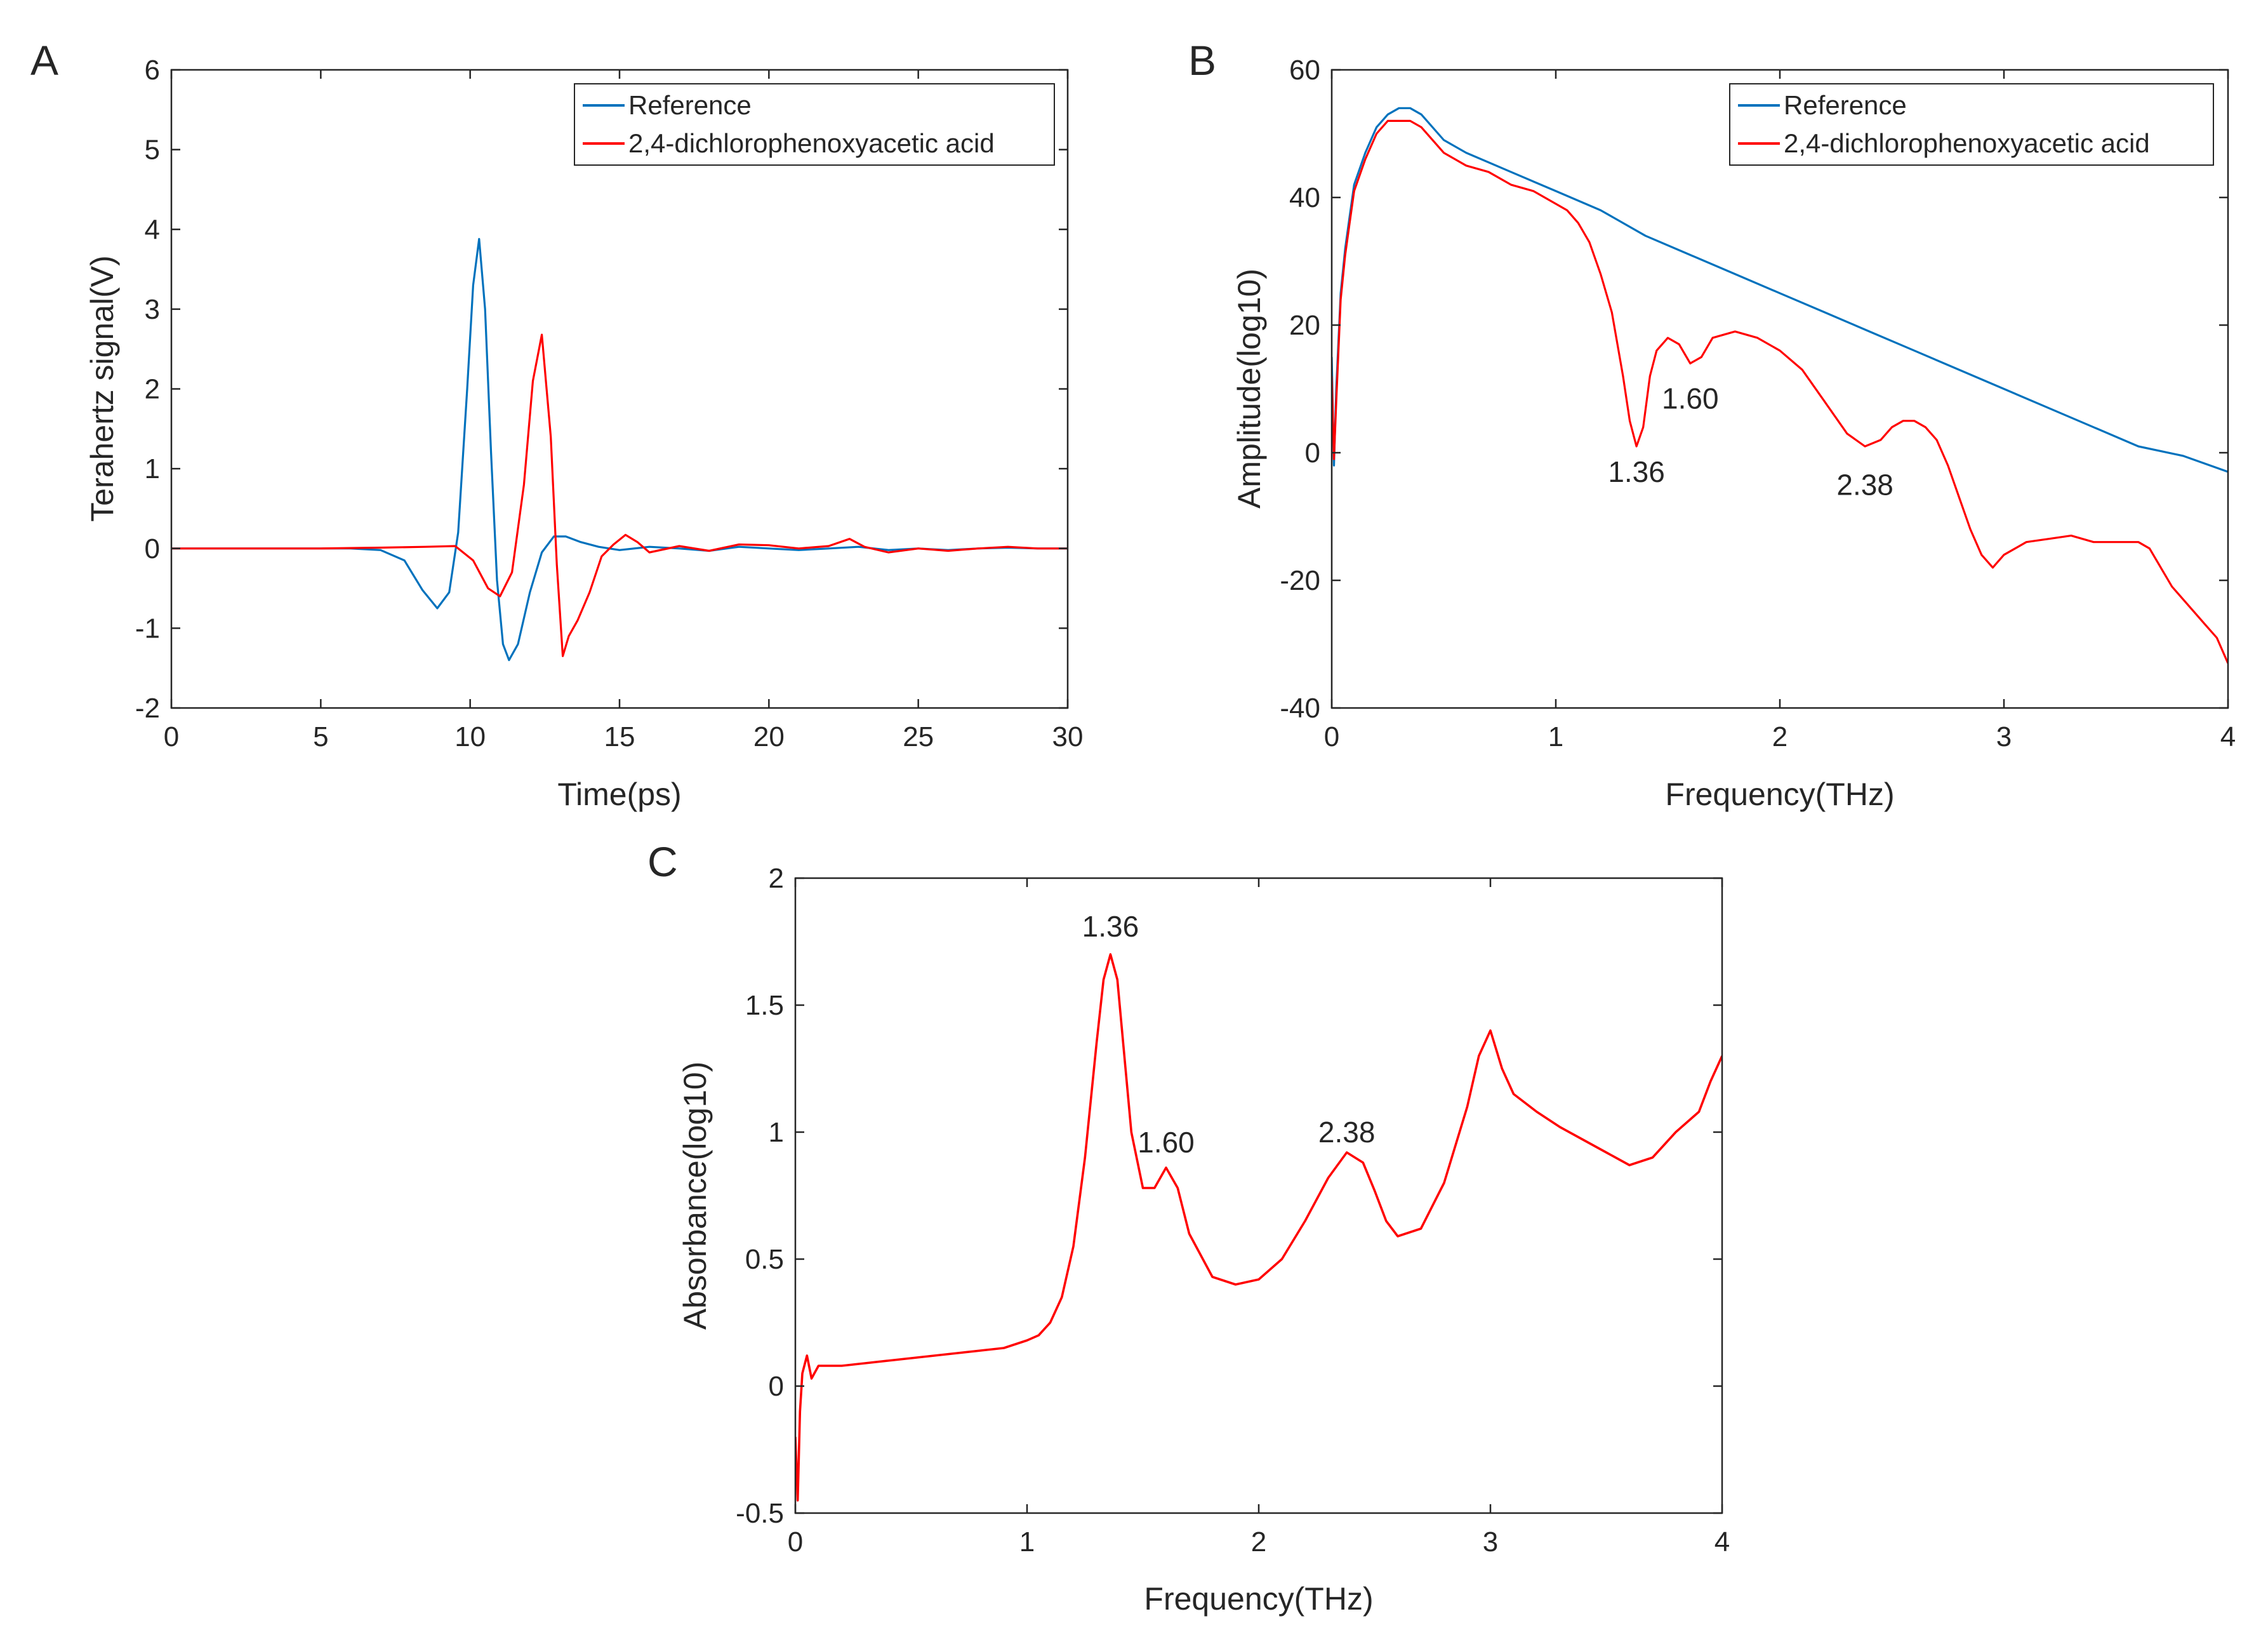 The image size is (2268, 1635). Describe the element at coordinates (769, 736) in the screenshot. I see `x-tick-label-a: 20` at that location.